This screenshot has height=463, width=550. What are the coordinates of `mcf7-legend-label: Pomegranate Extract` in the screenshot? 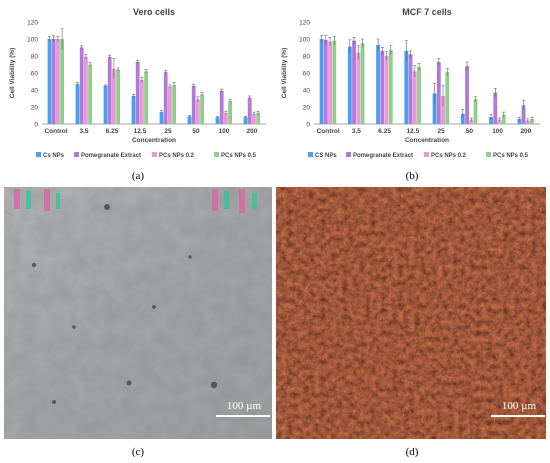 It's located at (383, 156).